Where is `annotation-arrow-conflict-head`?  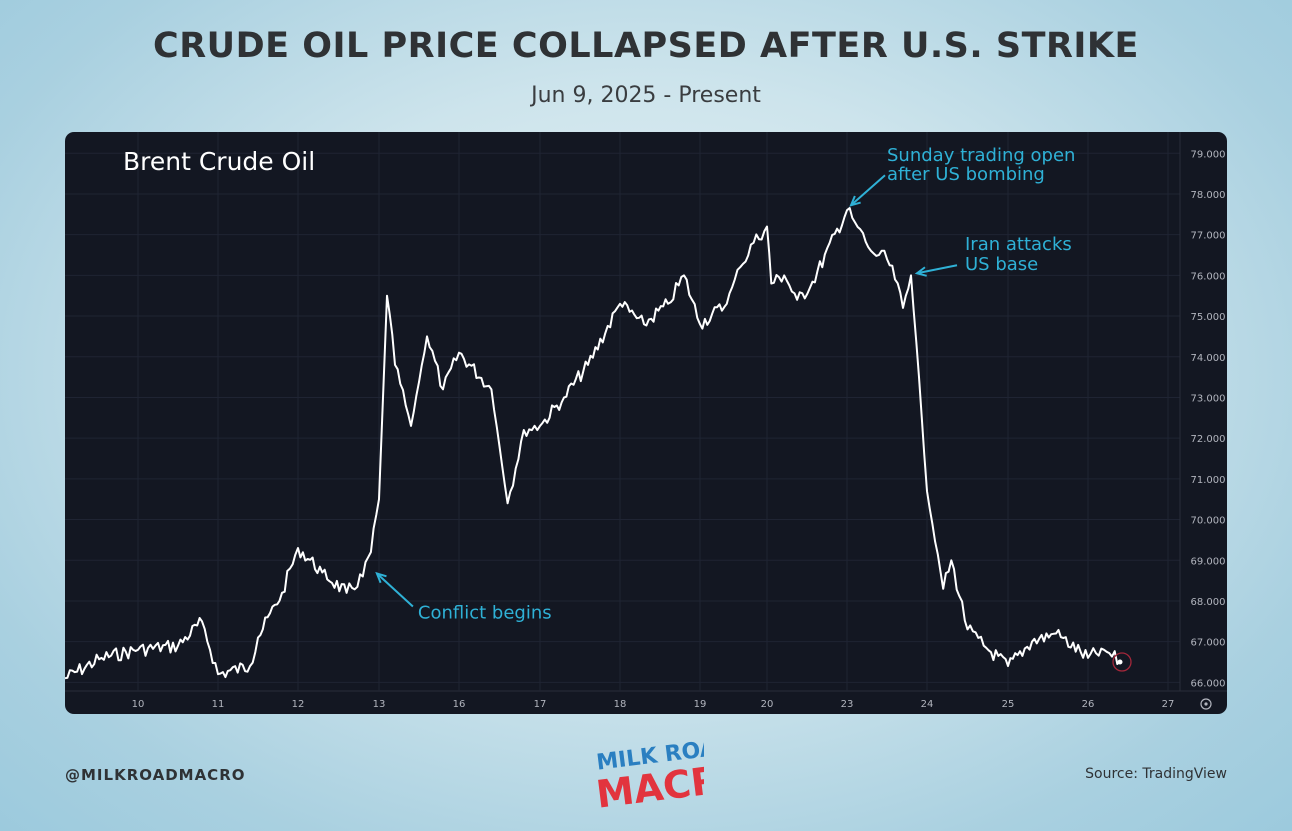 annotation-arrow-conflict-head is located at coordinates (381, 577).